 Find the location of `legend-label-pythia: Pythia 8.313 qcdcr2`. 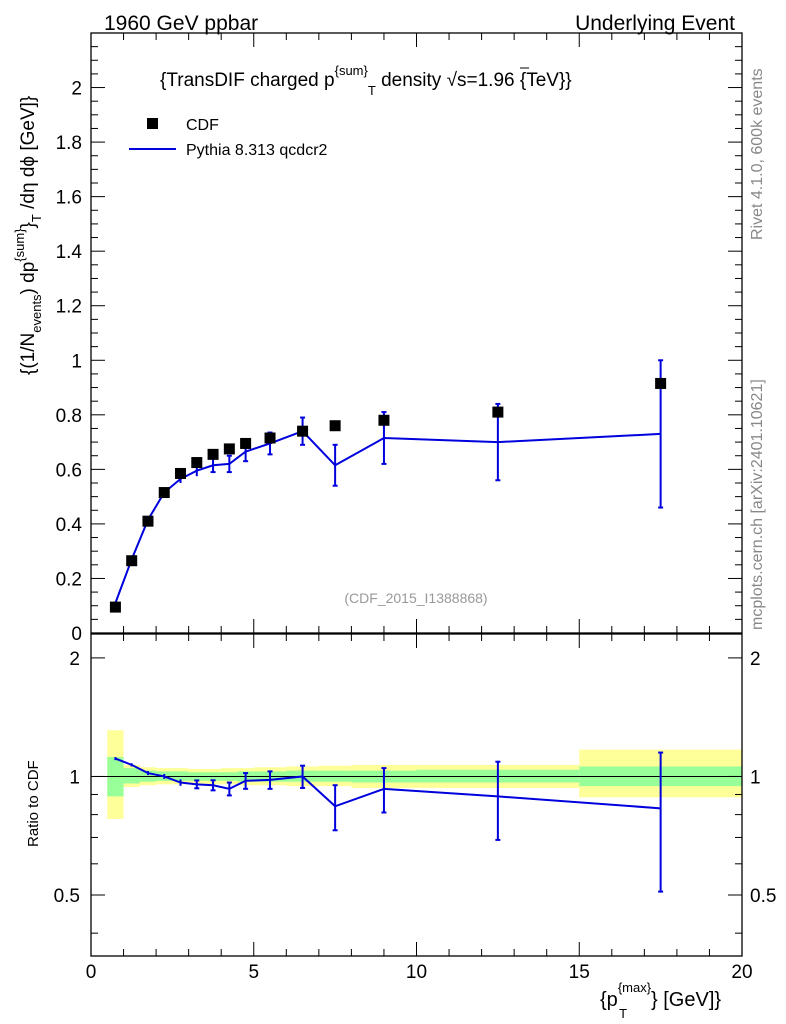

legend-label-pythia: Pythia 8.313 qcdcr2 is located at coordinates (257, 150).